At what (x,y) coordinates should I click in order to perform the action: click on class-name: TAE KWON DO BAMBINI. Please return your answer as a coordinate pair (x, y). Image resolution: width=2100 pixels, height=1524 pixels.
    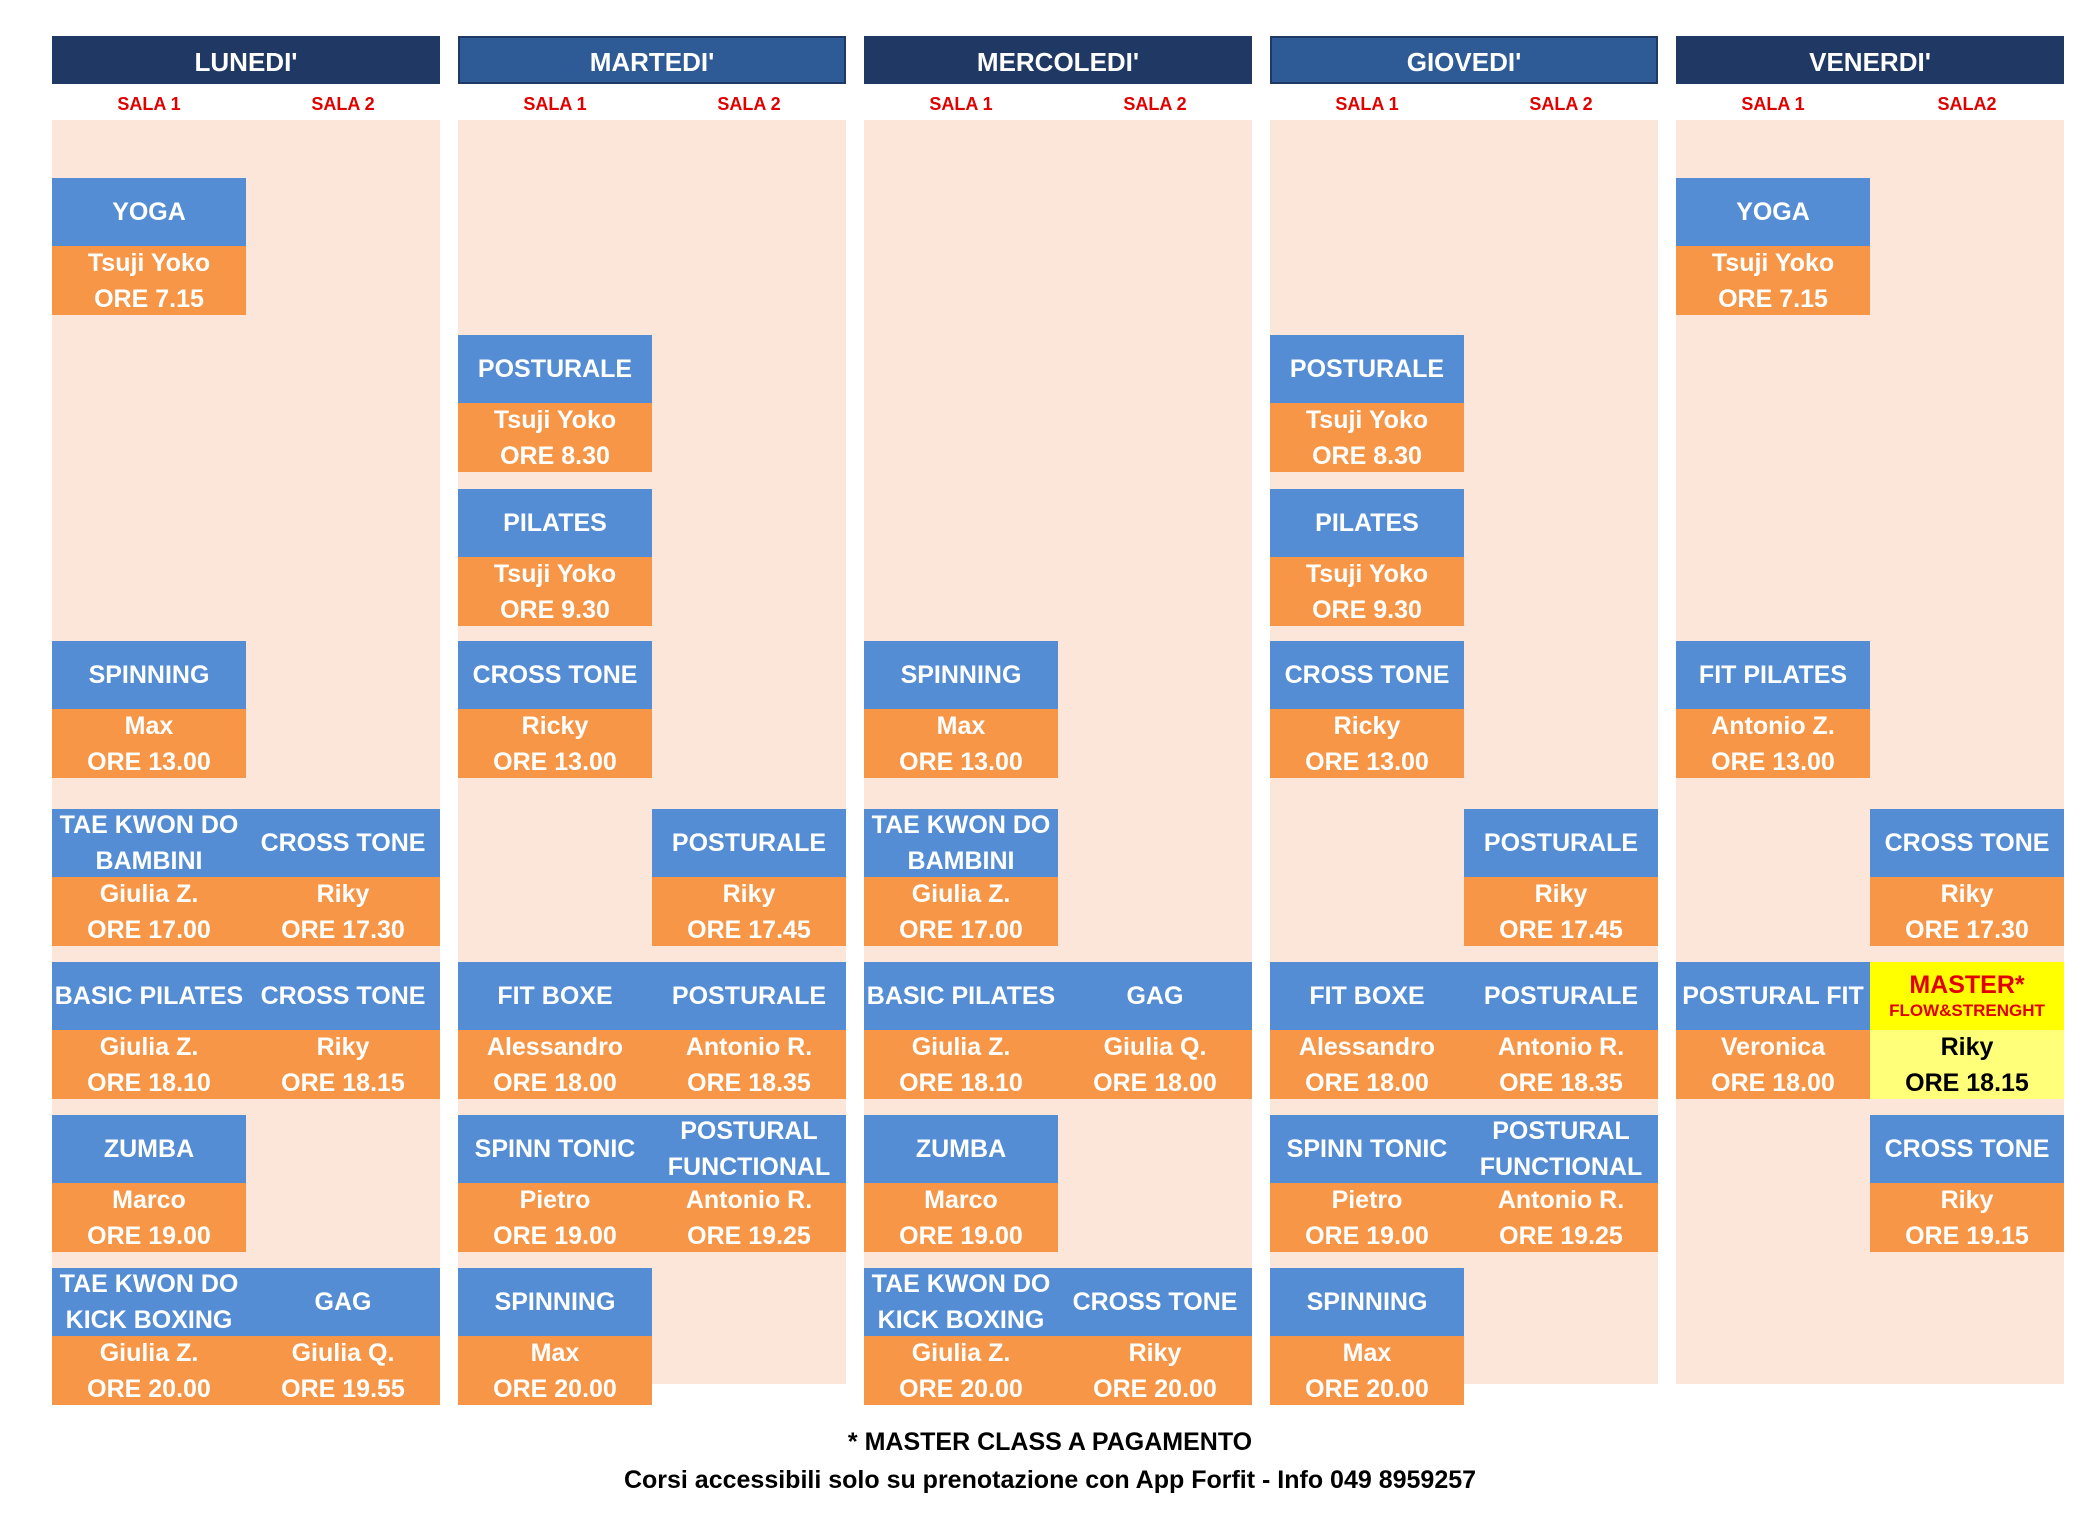
    Looking at the image, I should click on (149, 843).